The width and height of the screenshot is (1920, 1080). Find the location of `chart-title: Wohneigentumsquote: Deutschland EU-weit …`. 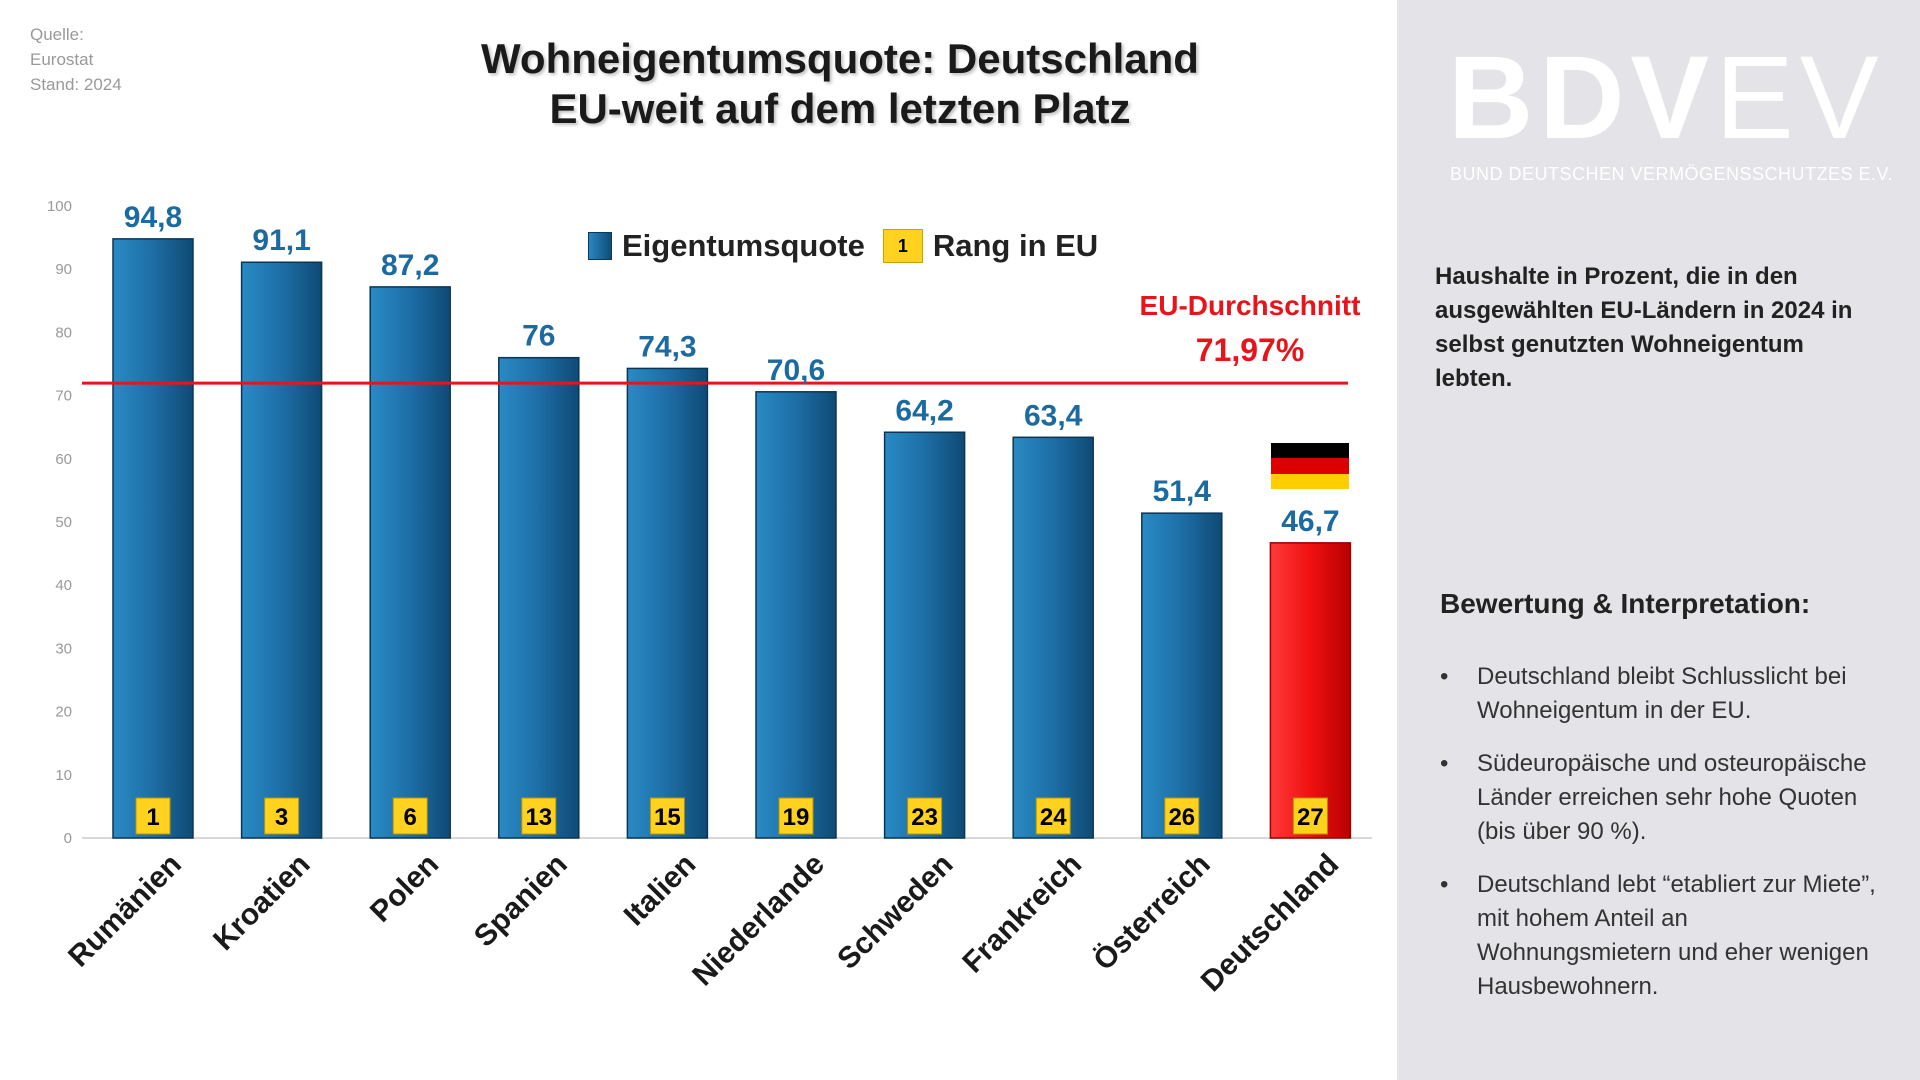

chart-title: Wohneigentumsquote: Deutschland EU-weit … is located at coordinates (840, 84).